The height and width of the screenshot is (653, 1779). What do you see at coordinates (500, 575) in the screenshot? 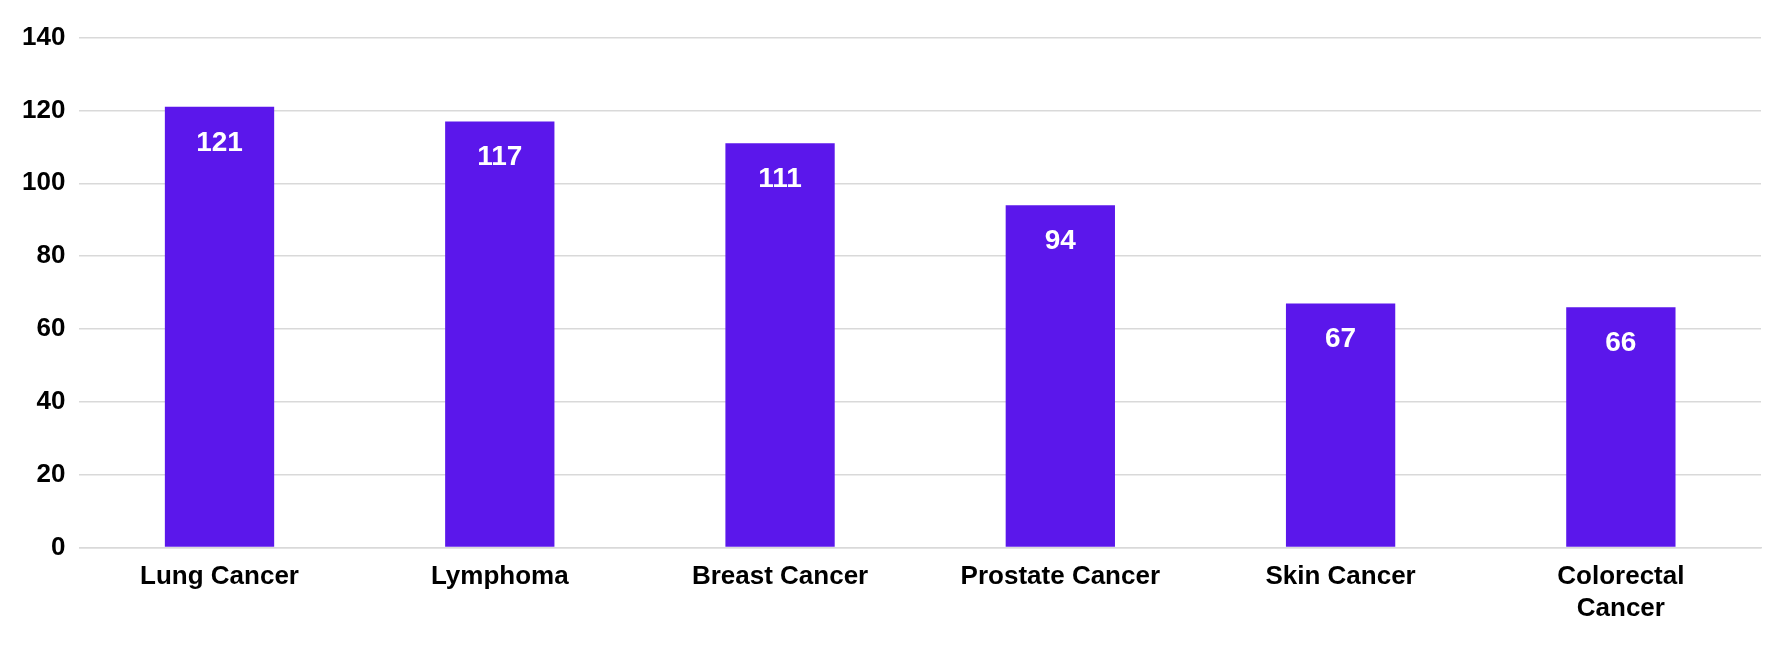
I see `x-tick-label: Lymphoma` at bounding box center [500, 575].